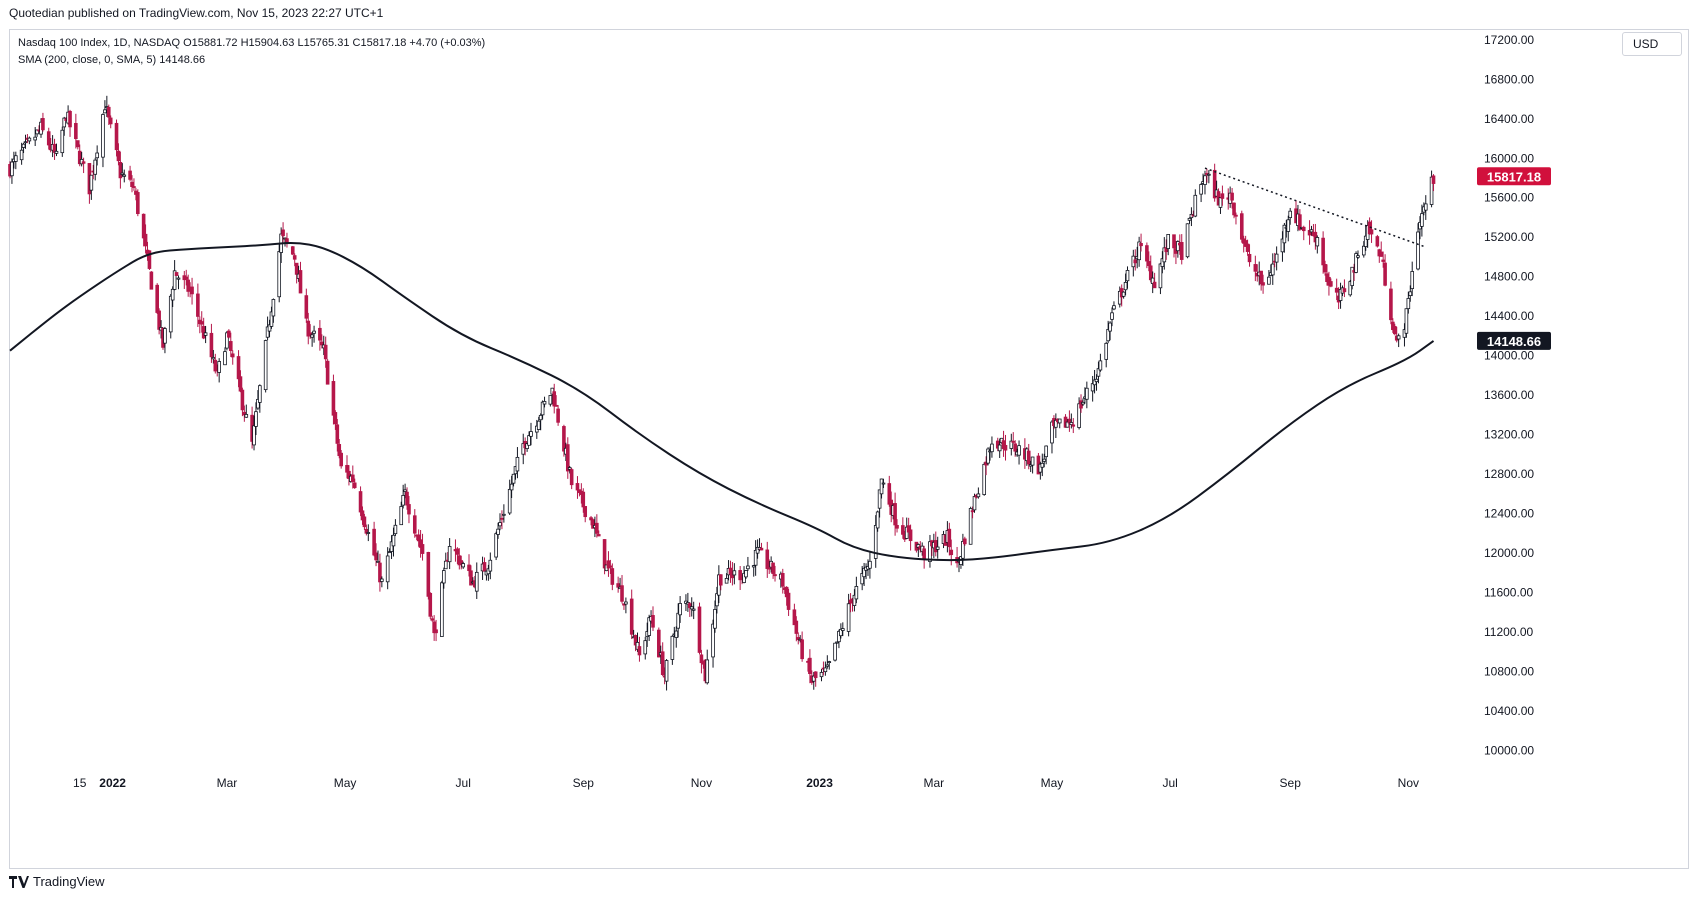 The height and width of the screenshot is (900, 1699). What do you see at coordinates (1509, 474) in the screenshot?
I see `y-tick-label: 12800.00` at bounding box center [1509, 474].